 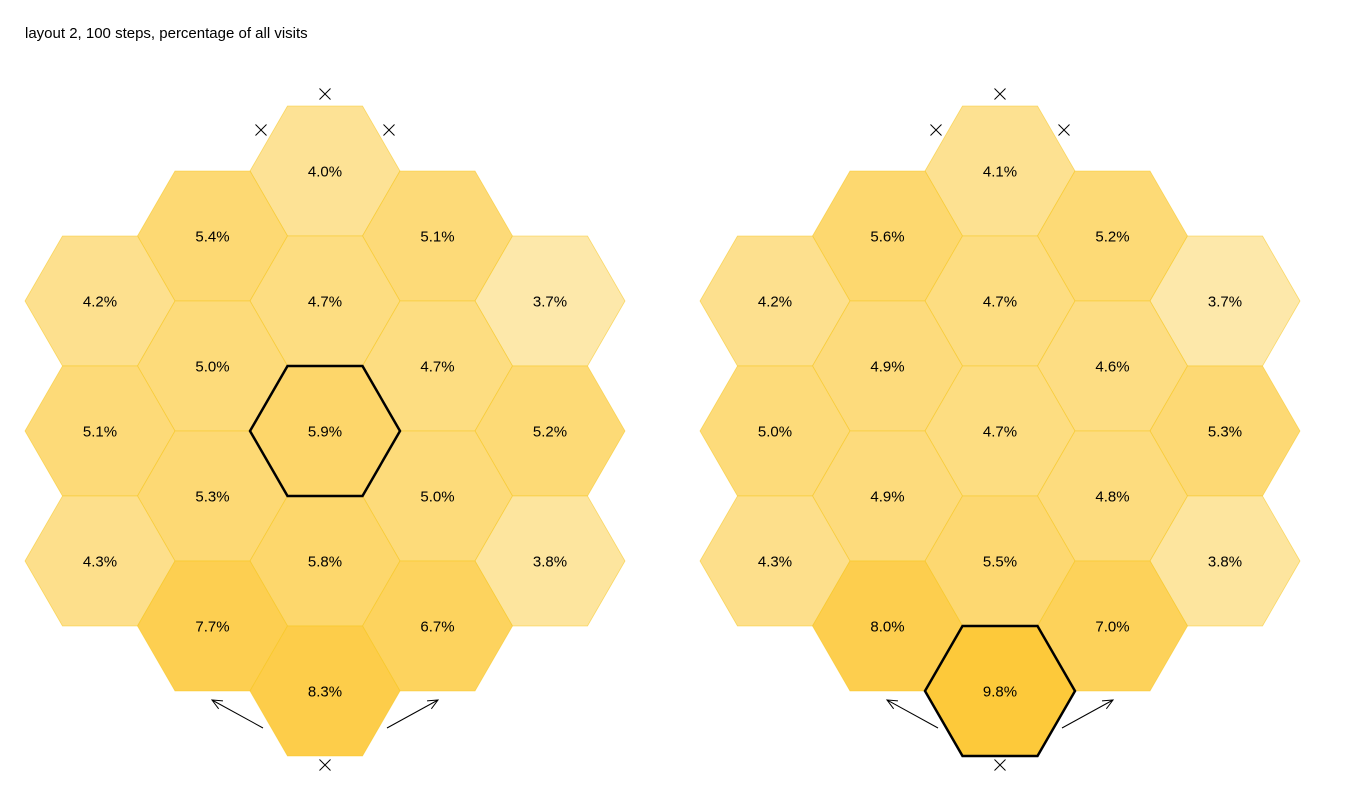 What do you see at coordinates (1112, 367) in the screenshot?
I see `hex-cell-label: 4.6%` at bounding box center [1112, 367].